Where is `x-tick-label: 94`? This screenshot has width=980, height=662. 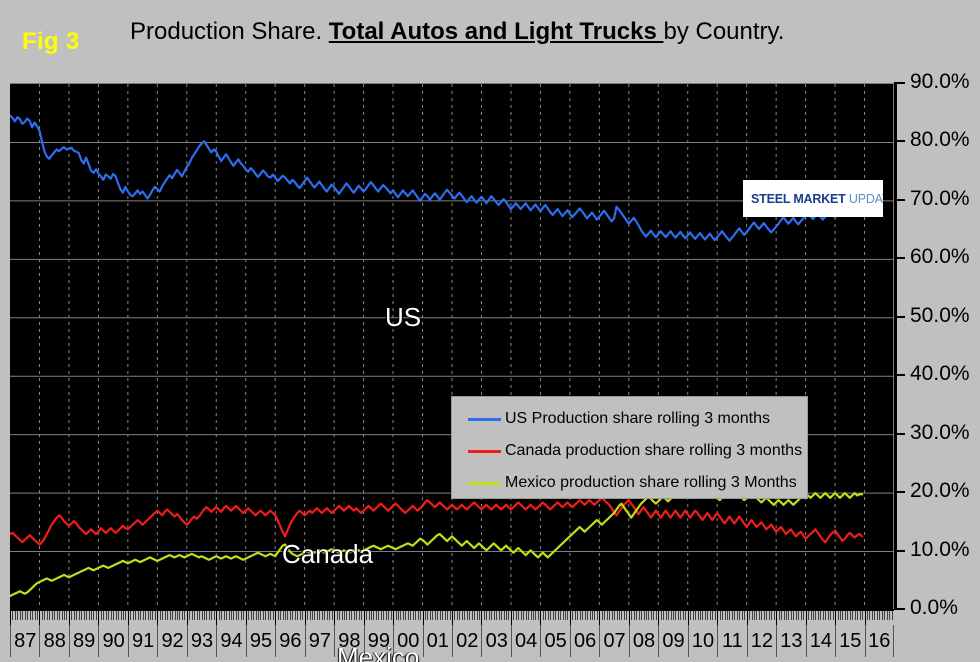
x-tick-label: 94 is located at coordinates (230, 641).